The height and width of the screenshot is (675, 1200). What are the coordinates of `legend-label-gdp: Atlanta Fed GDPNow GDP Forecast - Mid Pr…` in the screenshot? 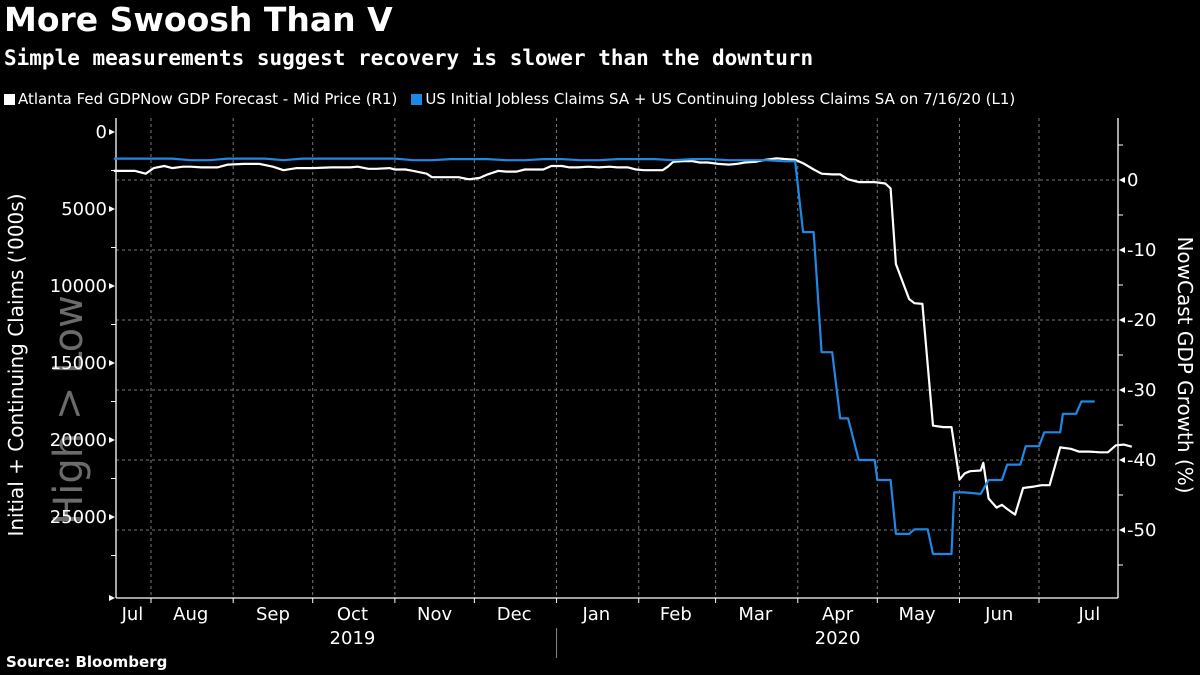 It's located at (208, 99).